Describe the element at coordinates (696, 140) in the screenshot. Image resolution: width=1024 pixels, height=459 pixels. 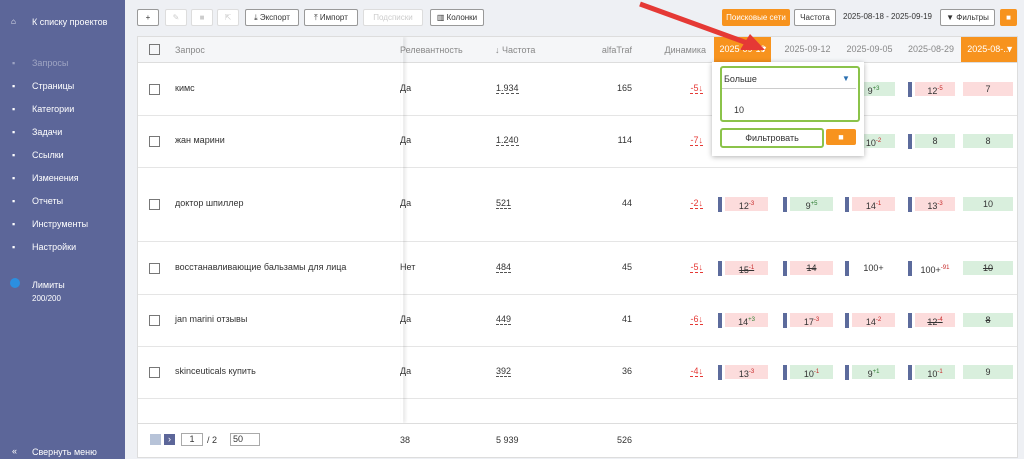
I see `dynamics: -7↓` at that location.